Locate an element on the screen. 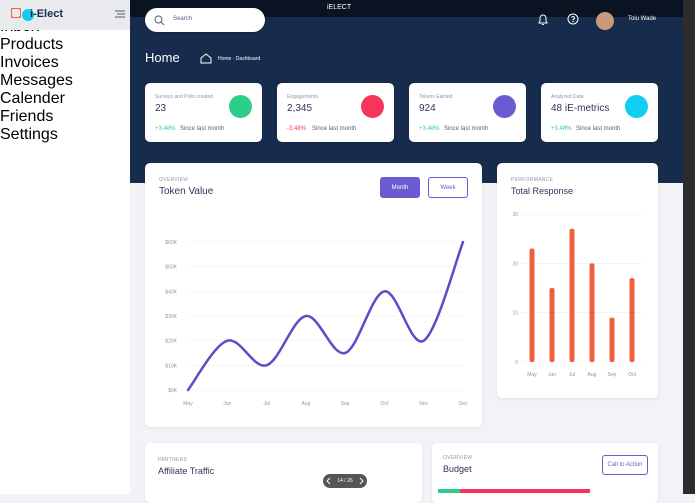  user-name: Tolu Wade is located at coordinates (642, 19).